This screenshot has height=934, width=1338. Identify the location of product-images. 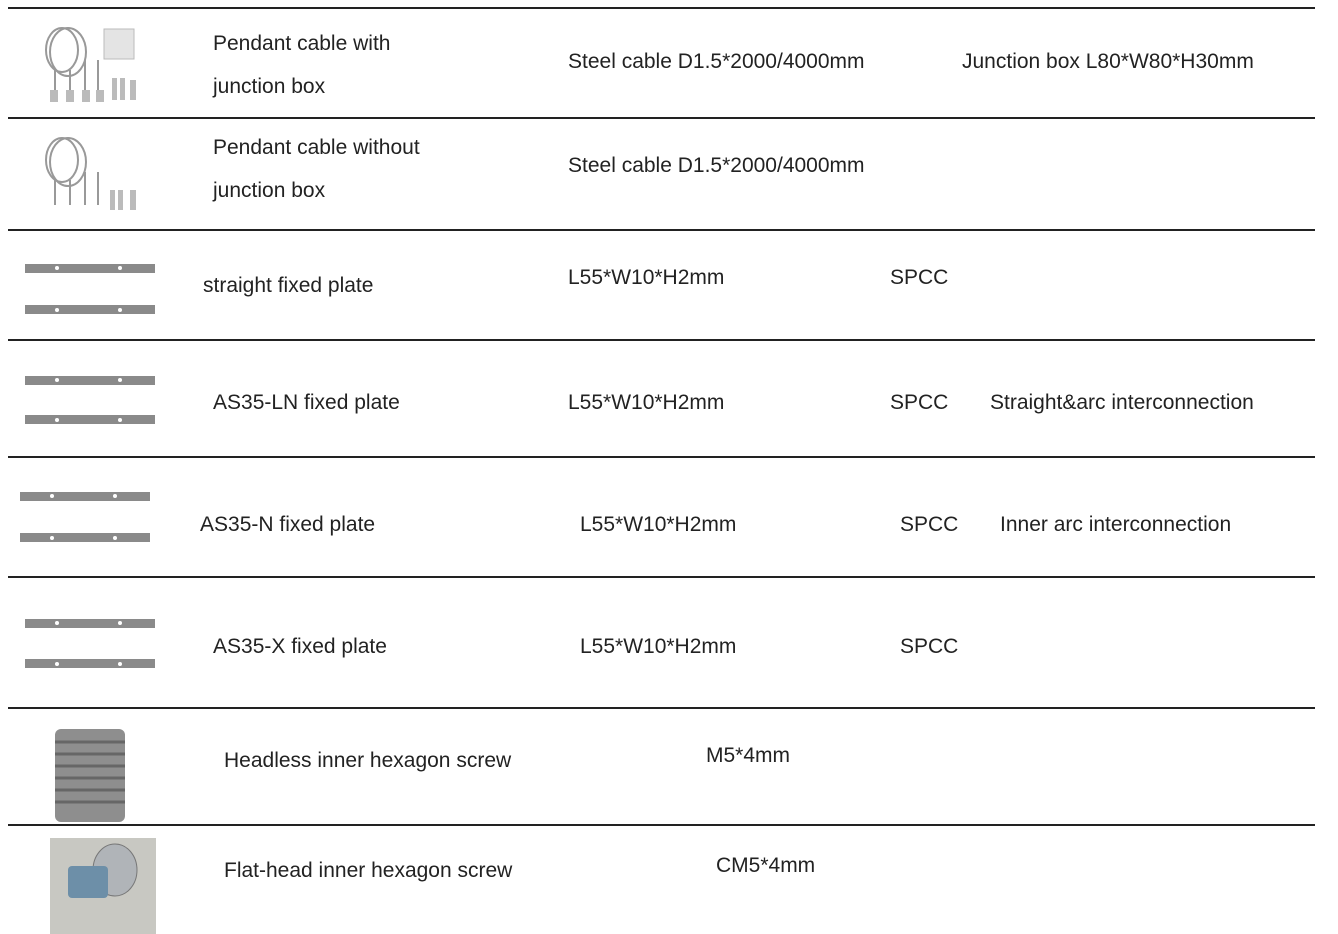
(88, 480).